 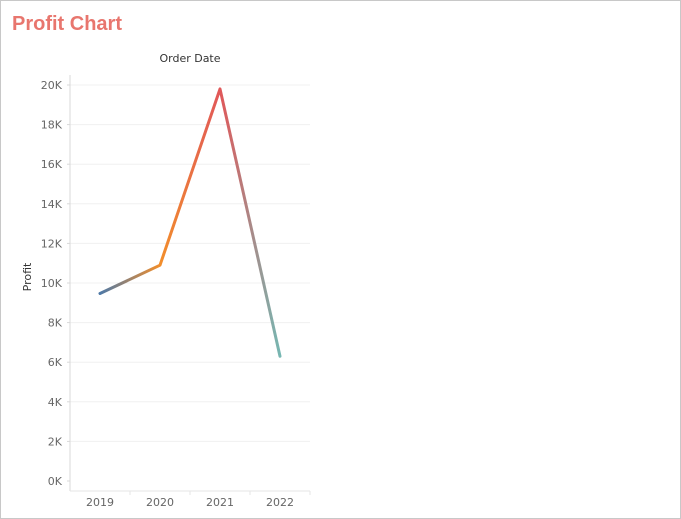 What do you see at coordinates (67, 24) in the screenshot?
I see `sheet-title: Profit Chart` at bounding box center [67, 24].